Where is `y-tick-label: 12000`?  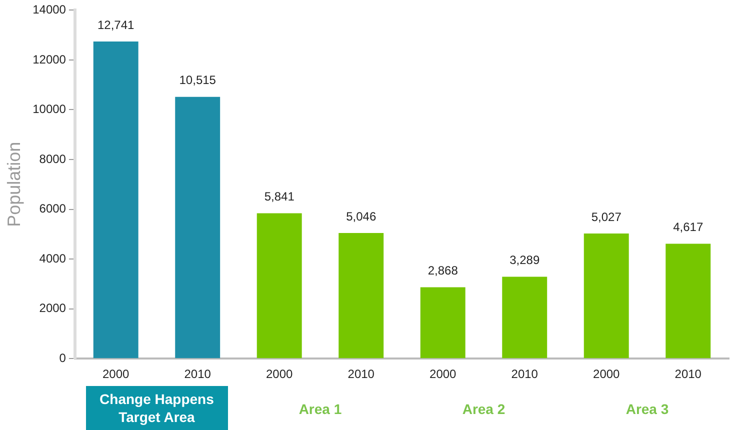
y-tick-label: 12000 is located at coordinates (49, 59).